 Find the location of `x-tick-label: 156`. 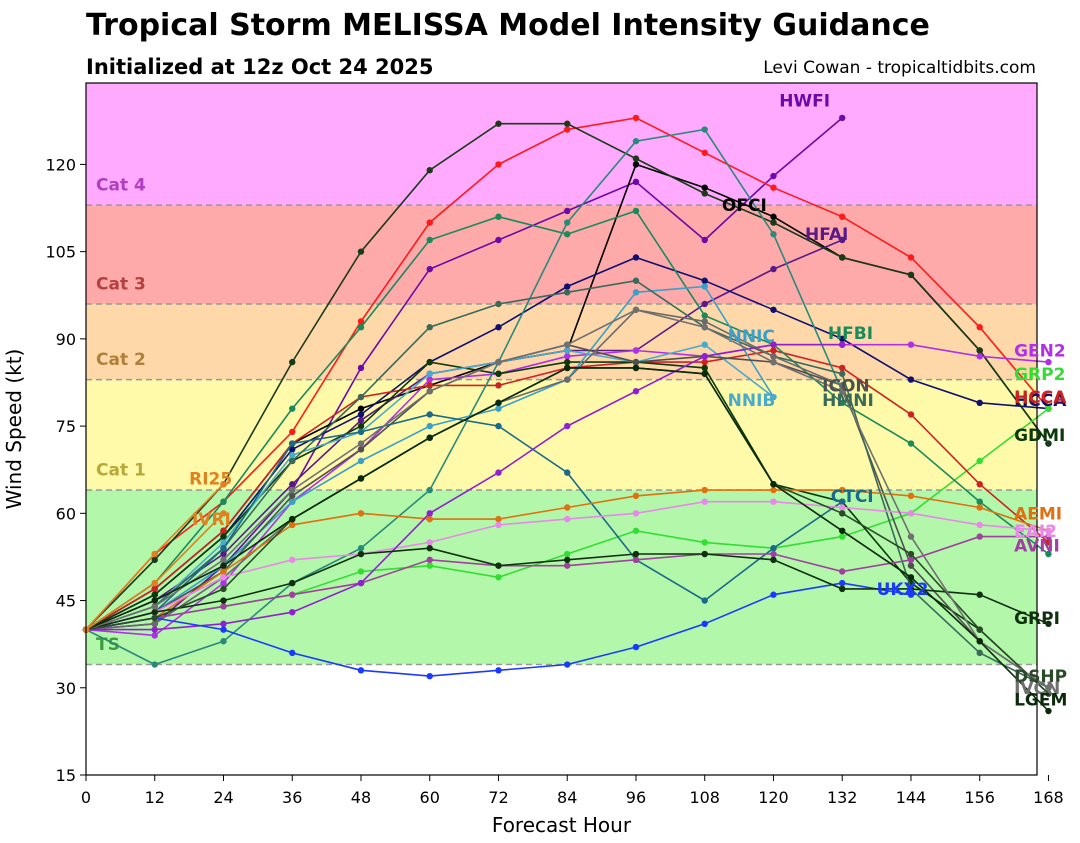

x-tick-label: 156 is located at coordinates (979, 797).